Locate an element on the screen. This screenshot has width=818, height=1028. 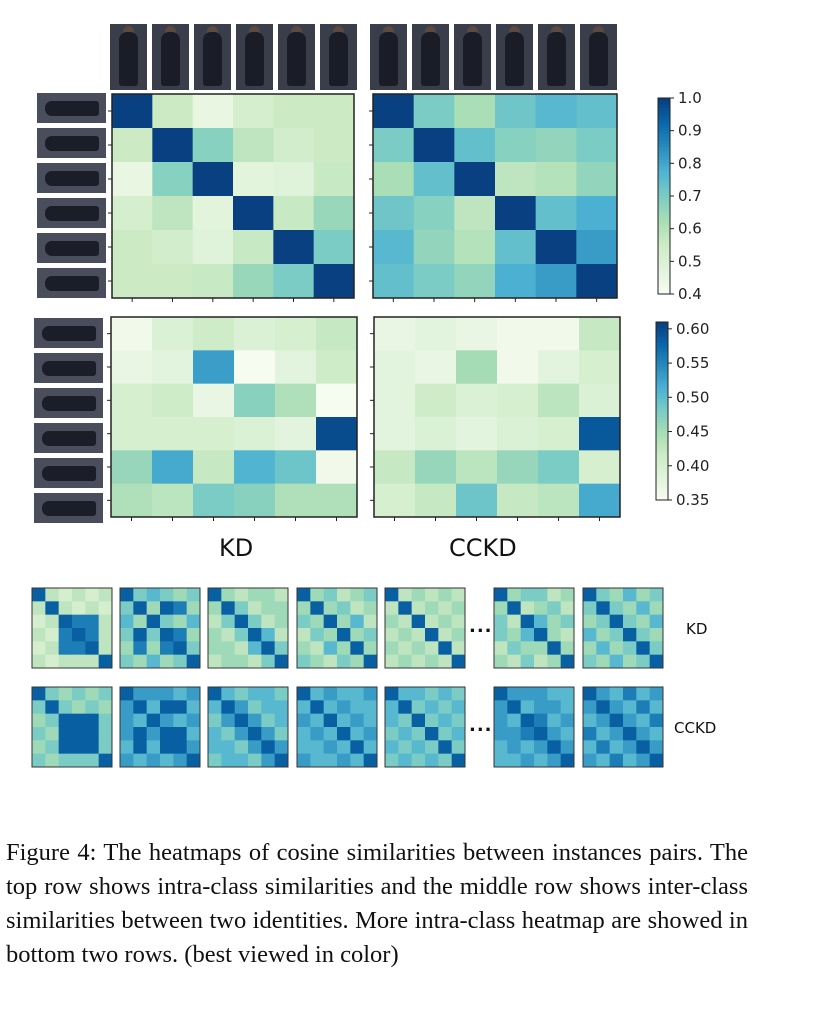
colorbar-inter-class: 0.60 0.55 0.50 0.45 0.40 0.35 is located at coordinates (682, 414).